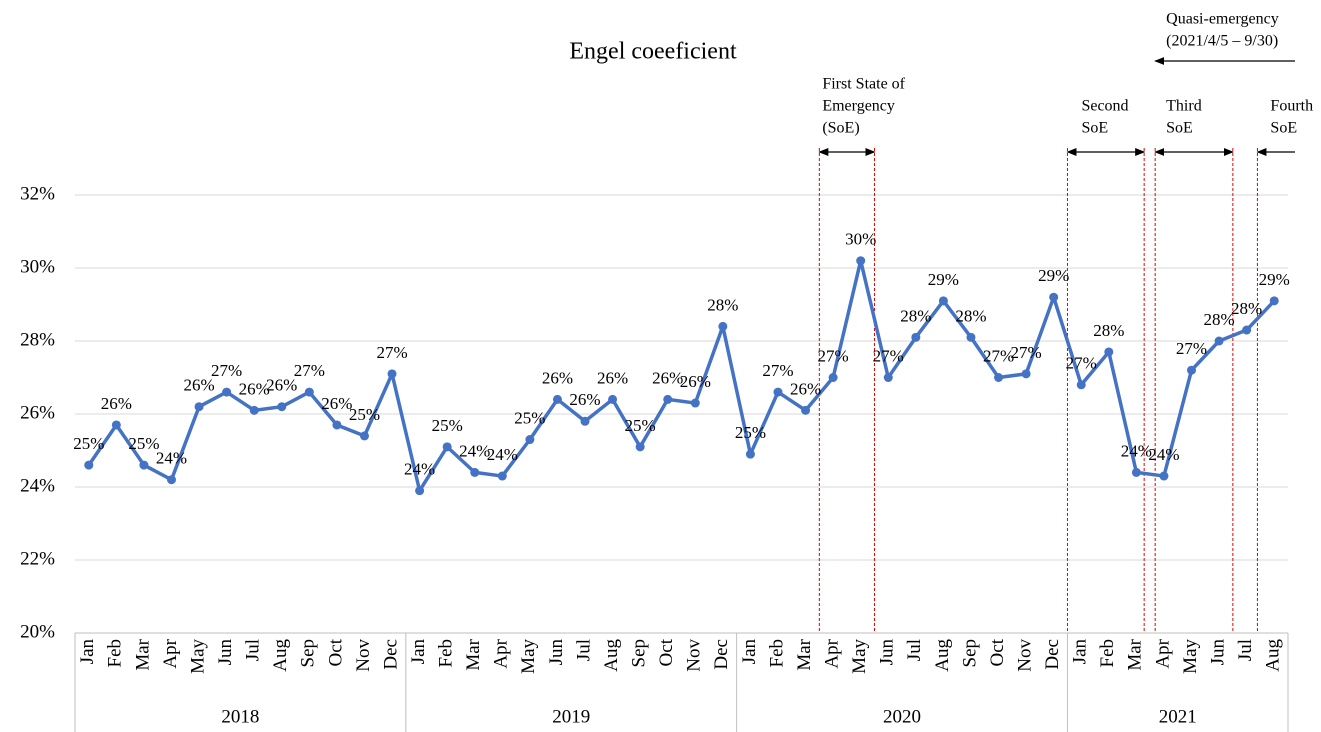 The image size is (1321, 732). What do you see at coordinates (653, 52) in the screenshot?
I see `chart-title: Engel coeeficient` at bounding box center [653, 52].